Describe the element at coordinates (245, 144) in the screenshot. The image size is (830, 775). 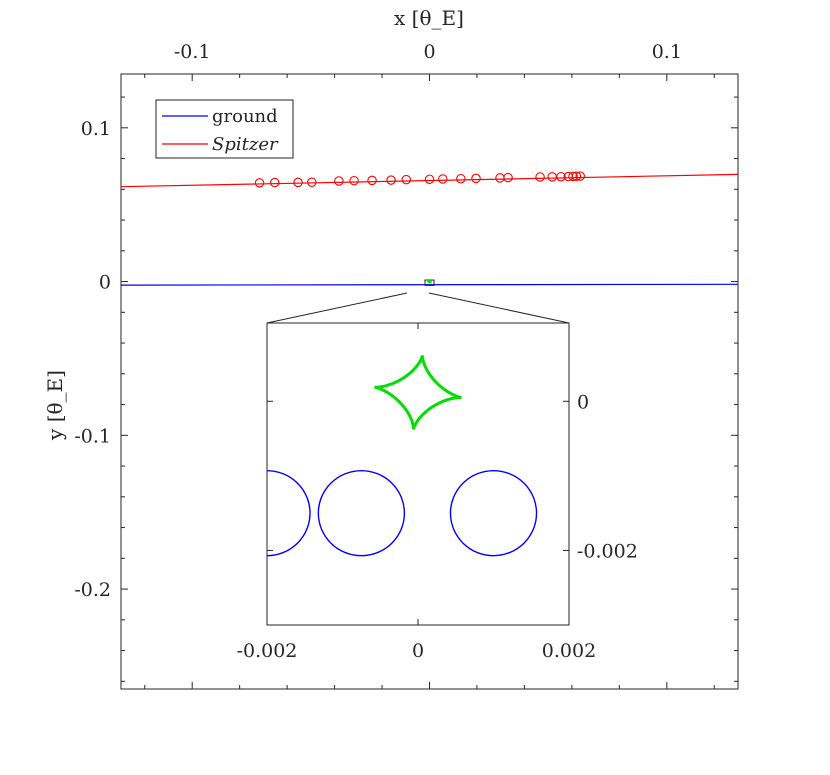
I see `legend-label-spitzer: Spitzer` at that location.